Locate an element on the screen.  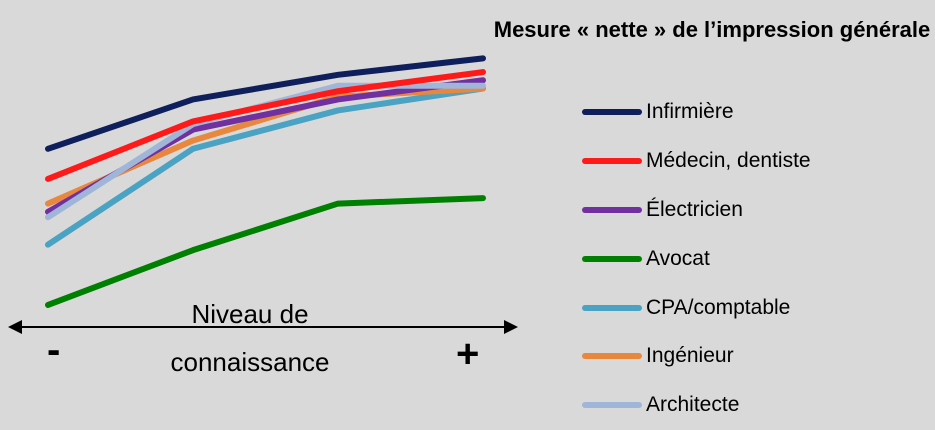
legend-item: Ingénieur is located at coordinates (696, 356).